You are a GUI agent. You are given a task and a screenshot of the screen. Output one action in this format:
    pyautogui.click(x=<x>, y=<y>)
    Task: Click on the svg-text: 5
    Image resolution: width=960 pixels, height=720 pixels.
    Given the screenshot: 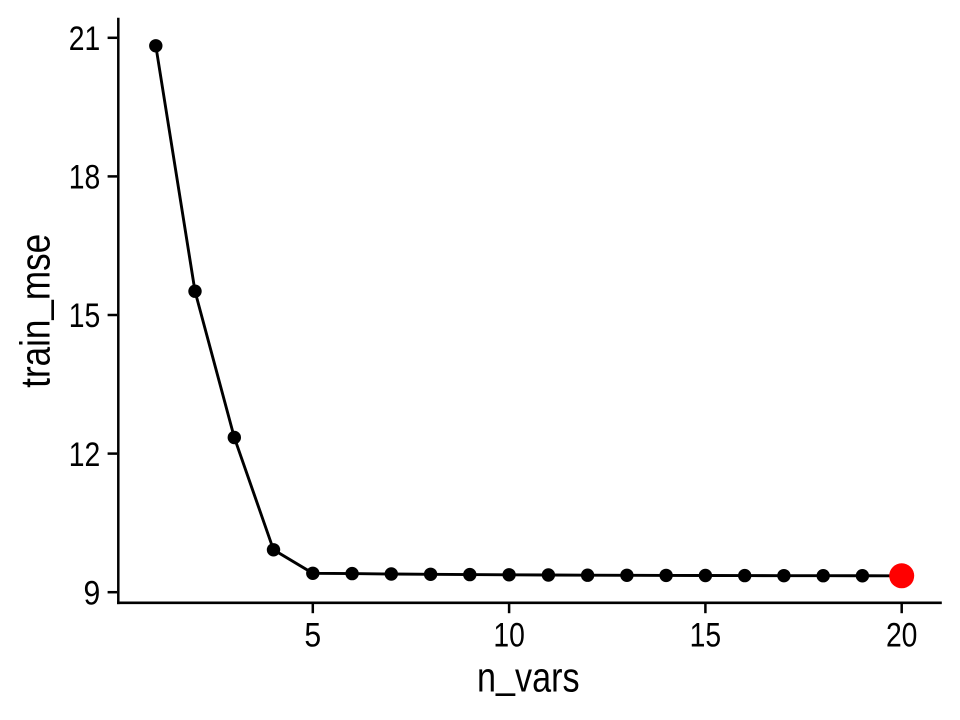 What is the action you would take?
    pyautogui.click(x=312, y=636)
    